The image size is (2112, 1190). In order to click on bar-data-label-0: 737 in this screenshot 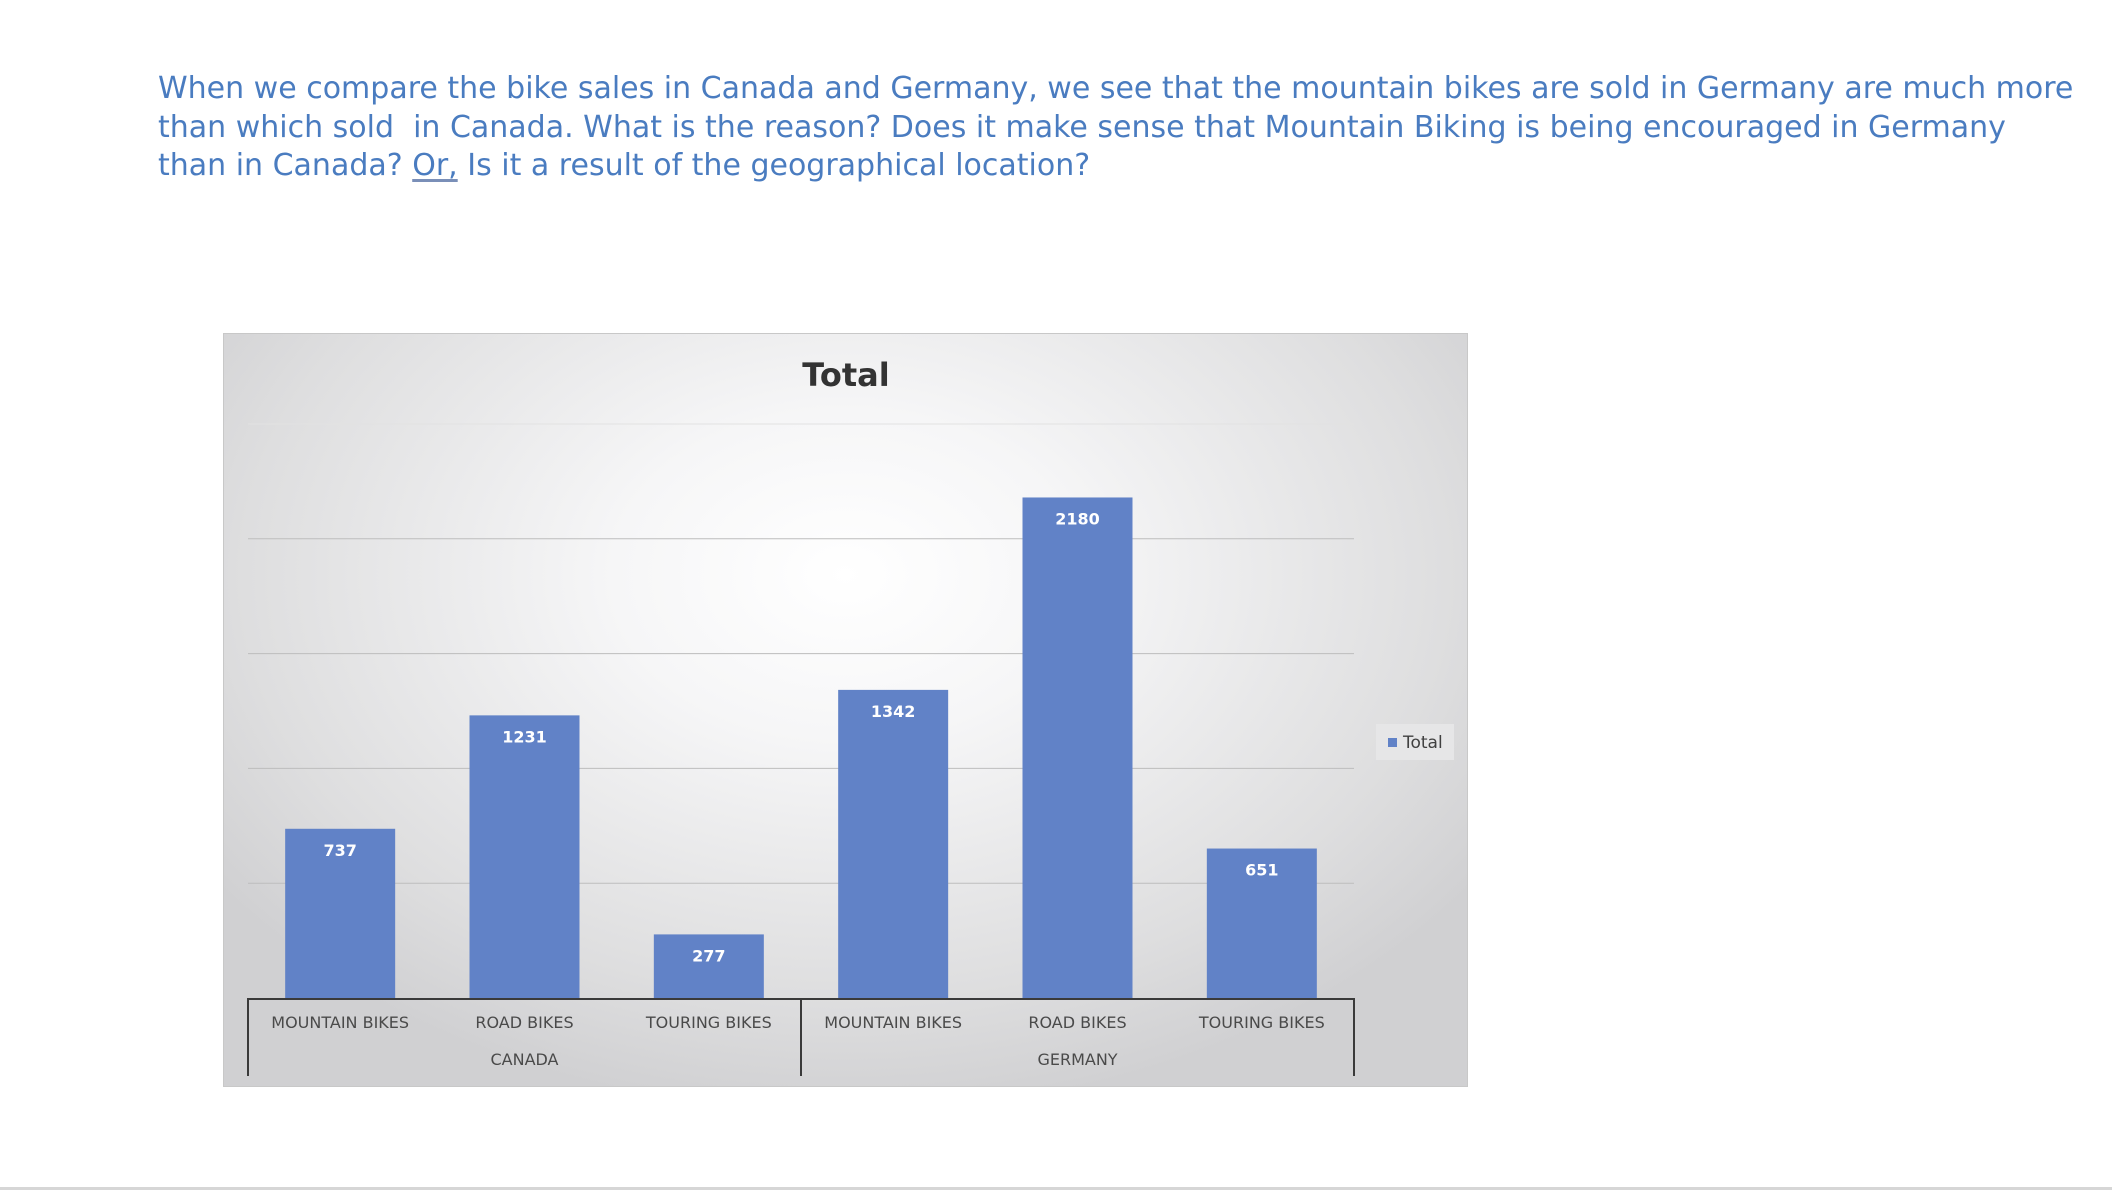, I will do `click(339, 850)`.